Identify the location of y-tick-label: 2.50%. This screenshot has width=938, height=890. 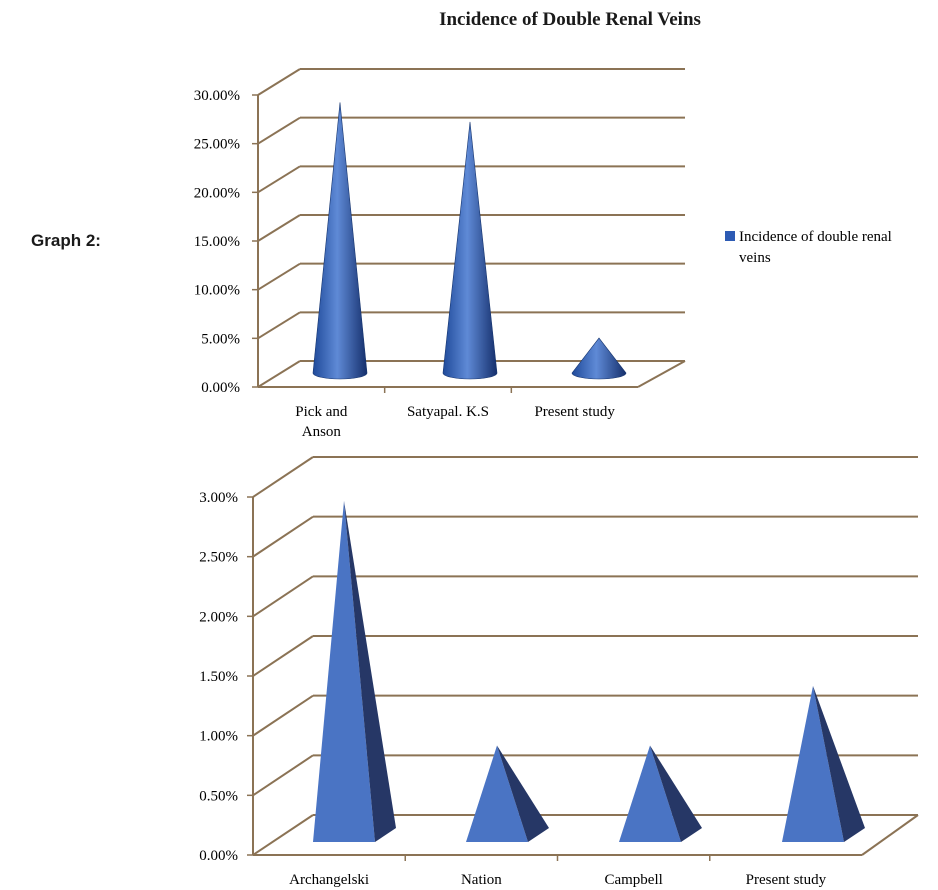
(218, 558).